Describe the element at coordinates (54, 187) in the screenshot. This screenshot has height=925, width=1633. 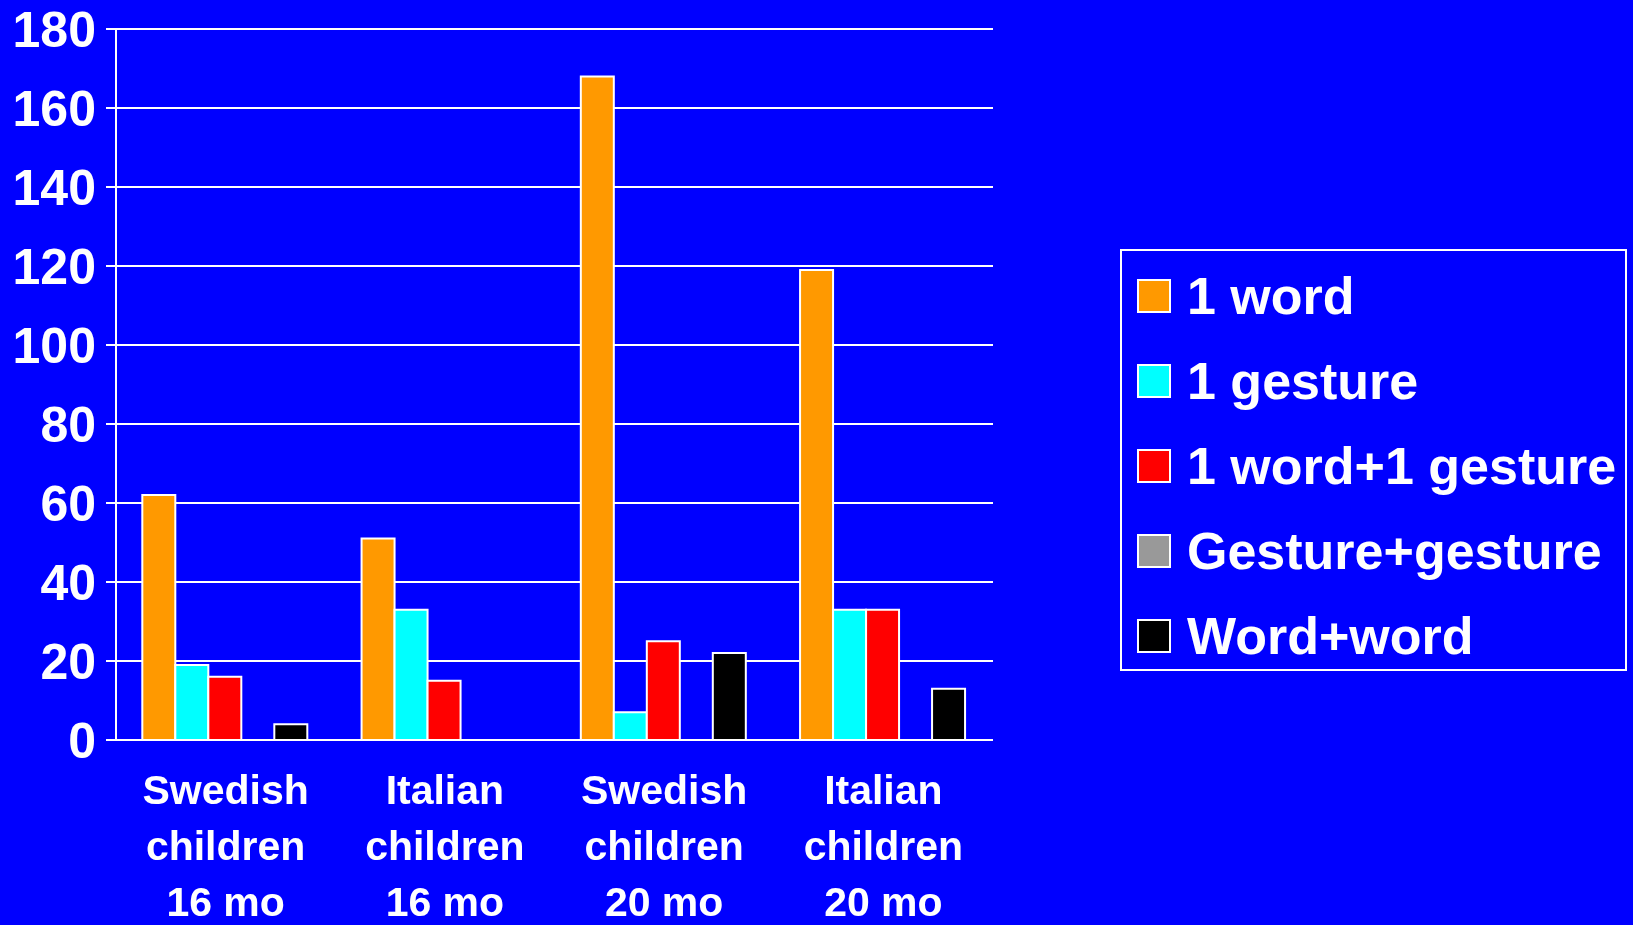
I see `y-tick-label: 140` at that location.